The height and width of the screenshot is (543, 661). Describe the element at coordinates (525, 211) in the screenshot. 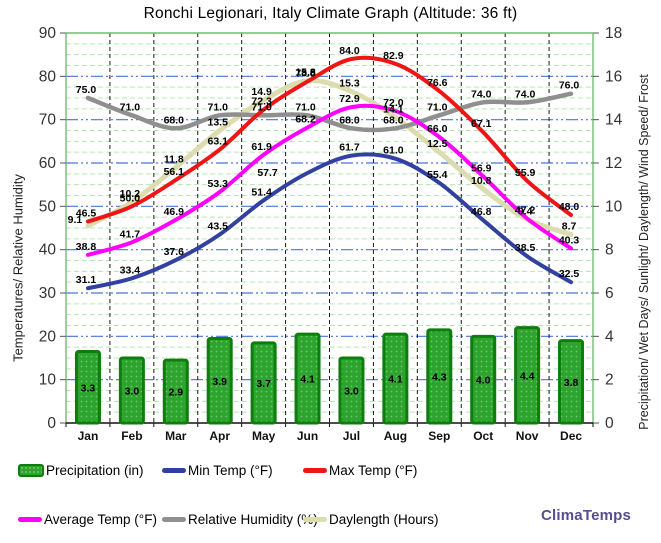

I see `data-label-daylength-nov: 9.4` at that location.